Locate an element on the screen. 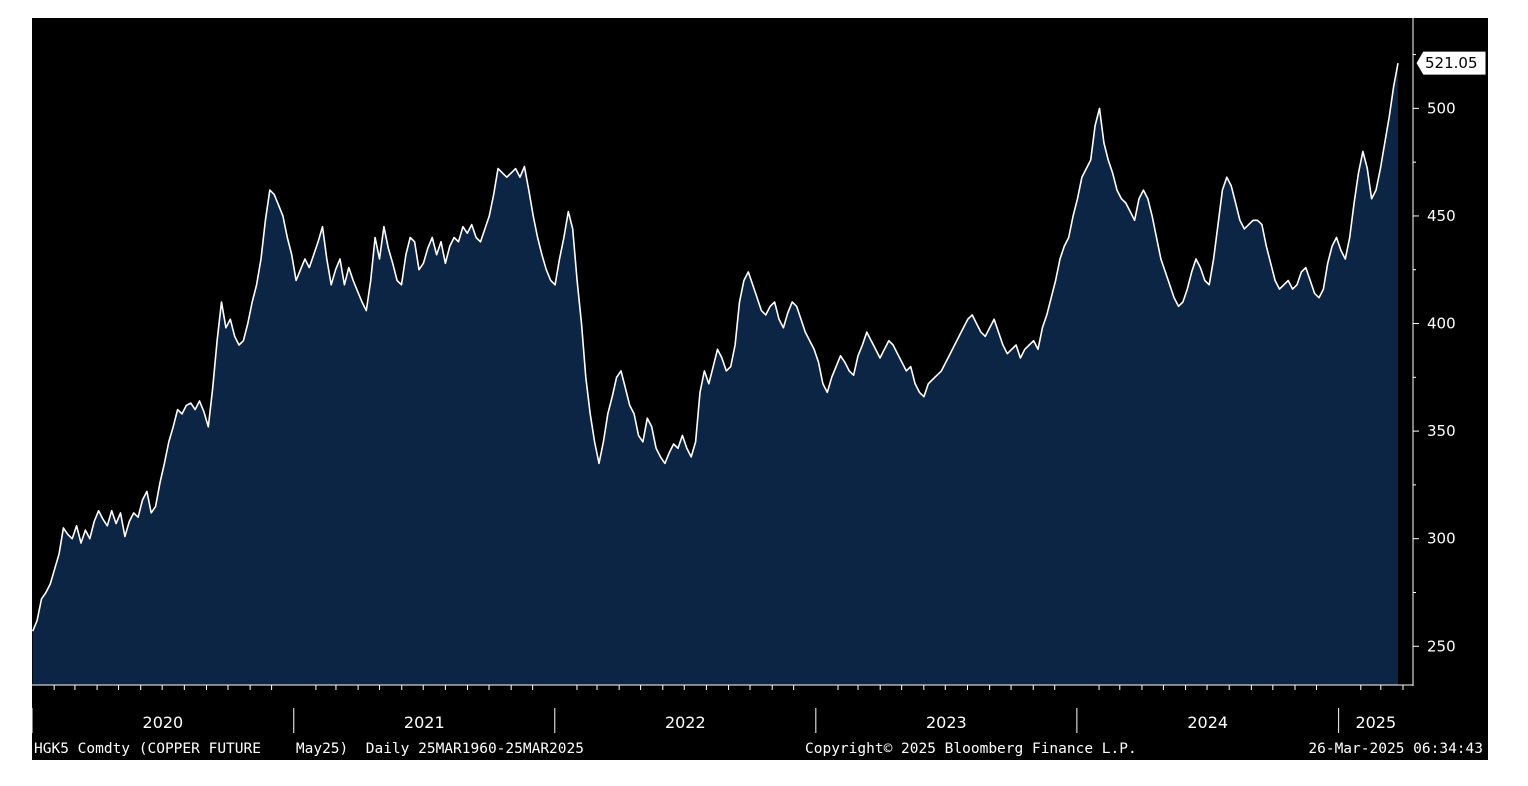 This screenshot has height=786, width=1528. x-year-label: 2020 is located at coordinates (163, 722).